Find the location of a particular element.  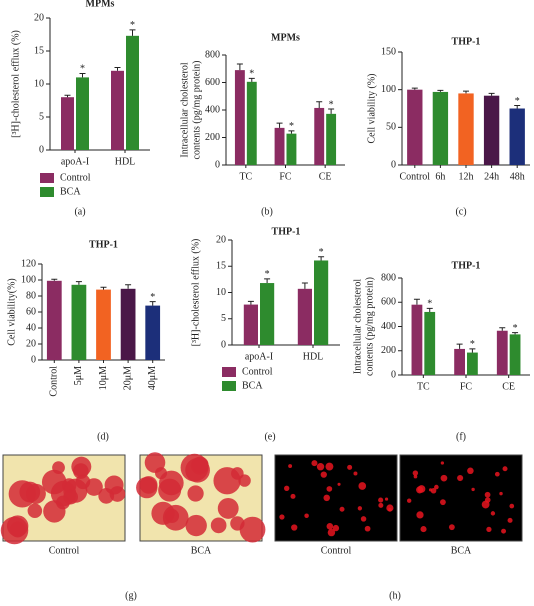

image-caption: BCA is located at coordinates (201, 550).